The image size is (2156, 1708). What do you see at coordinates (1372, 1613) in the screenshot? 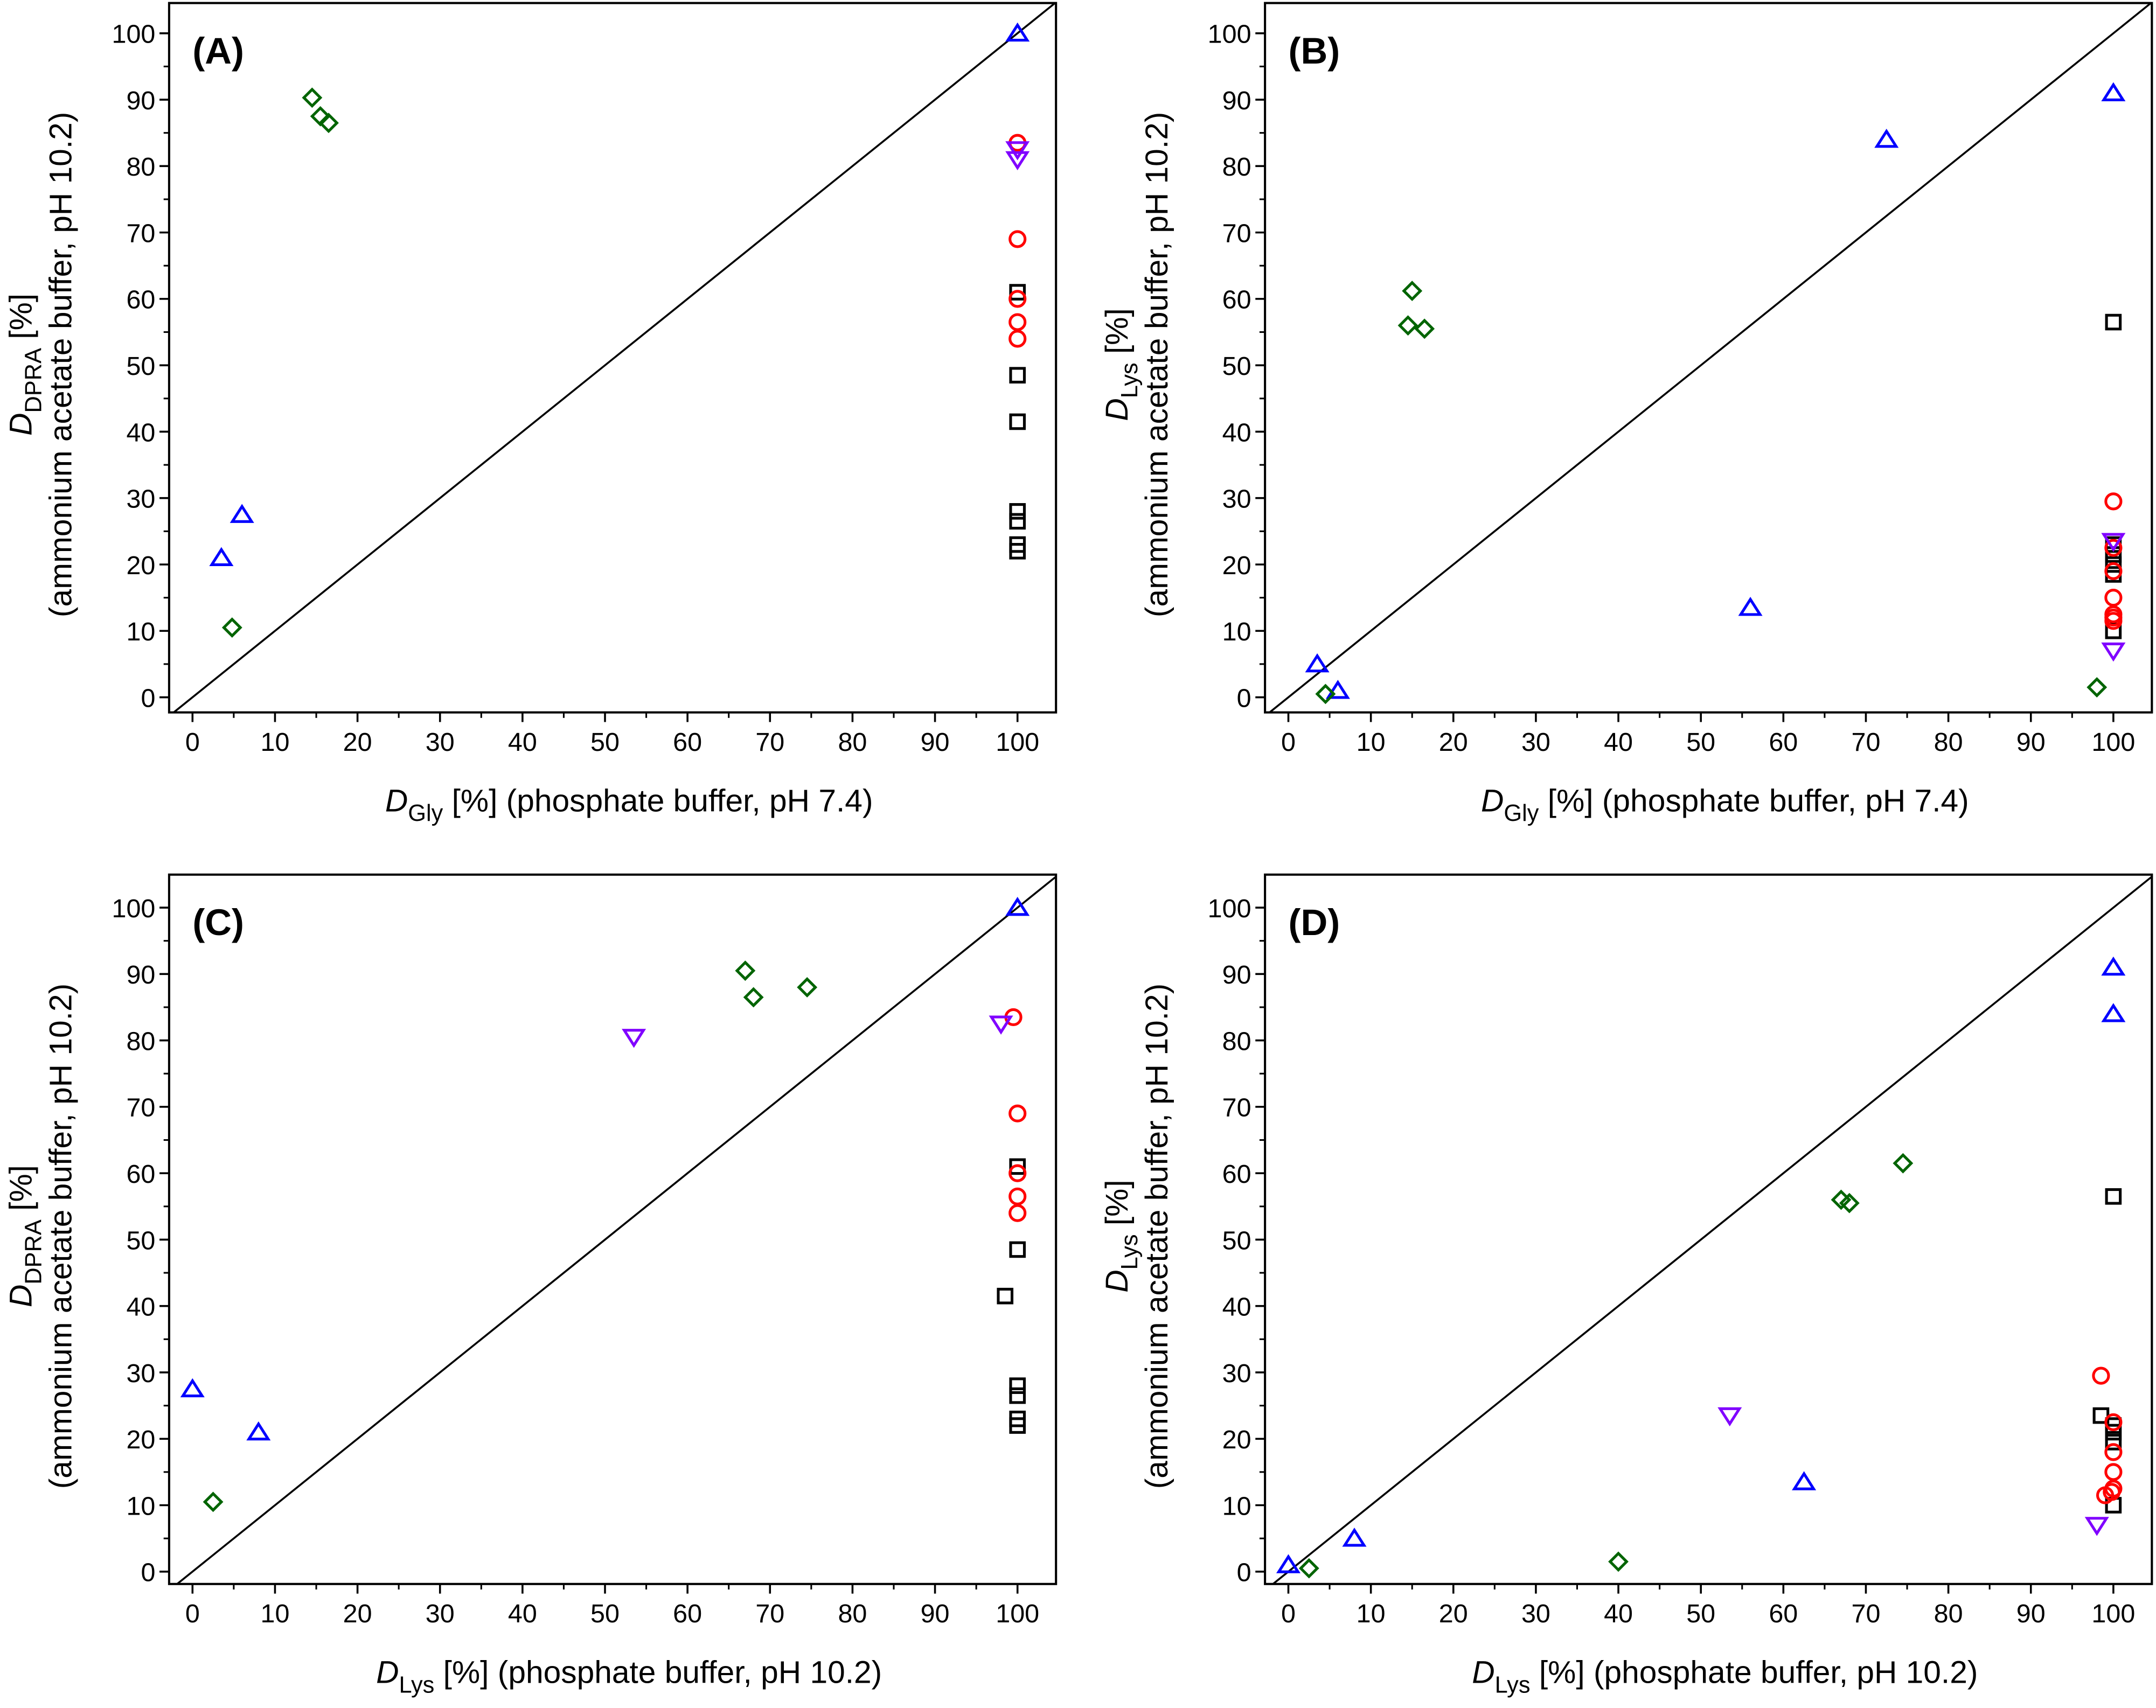
I see `x-tick-label: 10` at bounding box center [1372, 1613].